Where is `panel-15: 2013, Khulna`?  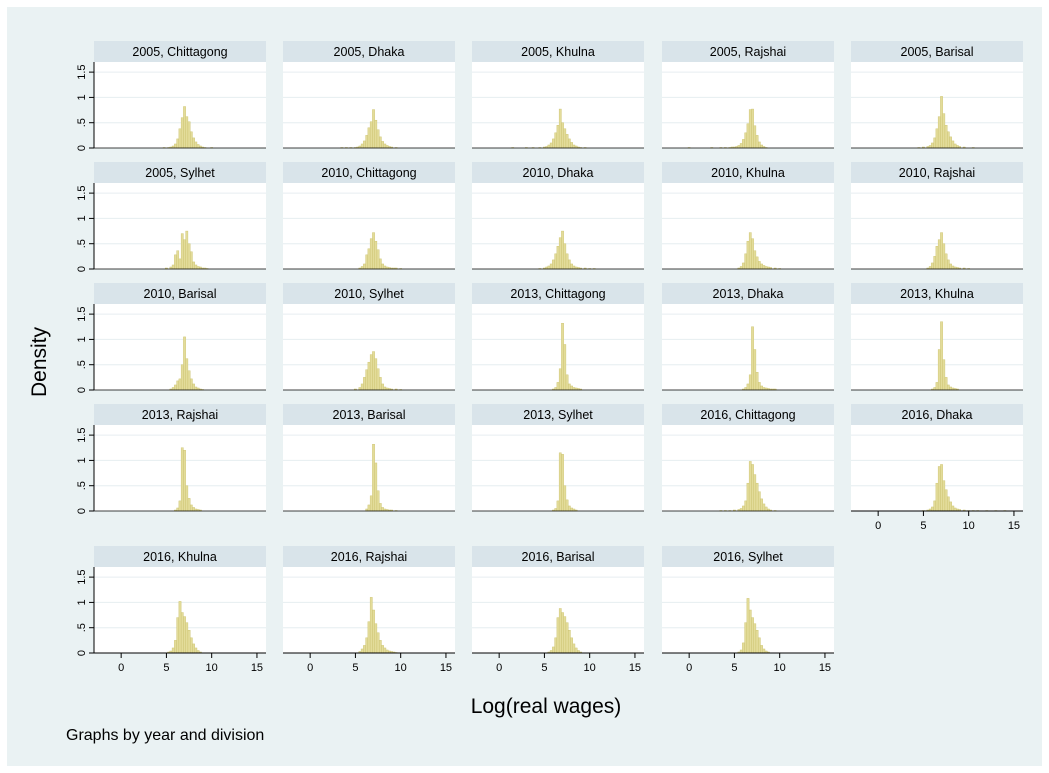 panel-15: 2013, Khulna is located at coordinates (937, 337).